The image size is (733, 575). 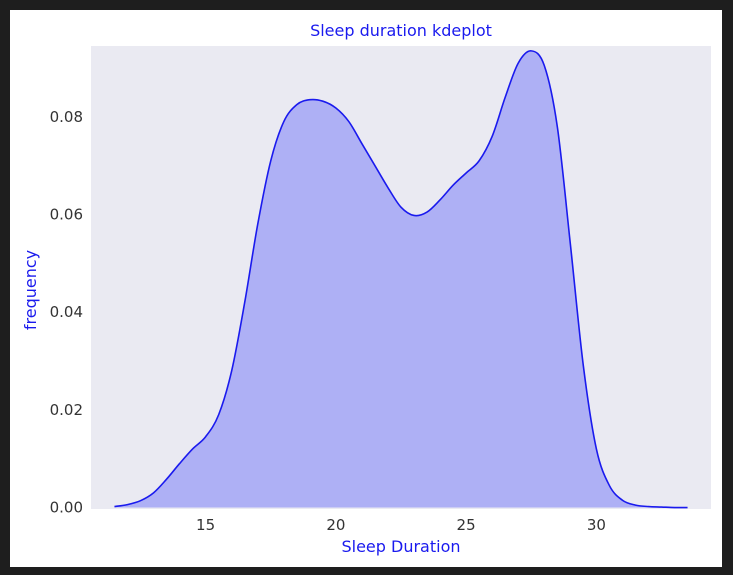 What do you see at coordinates (66, 508) in the screenshot?
I see `y-tick-label: 0.00` at bounding box center [66, 508].